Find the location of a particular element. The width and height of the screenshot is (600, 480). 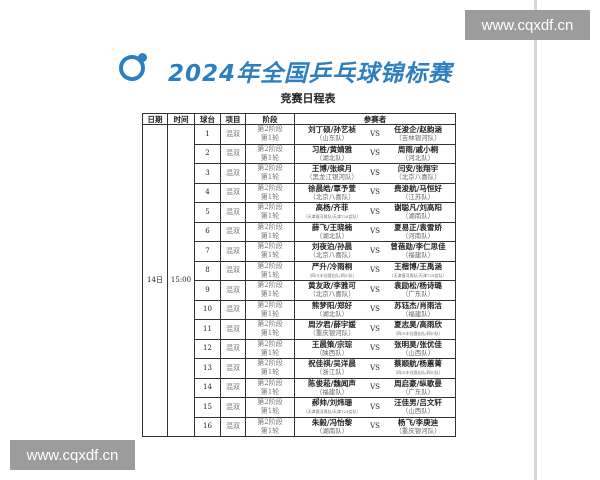

player-names: 严升/冷雨桐 is located at coordinates (332, 266).